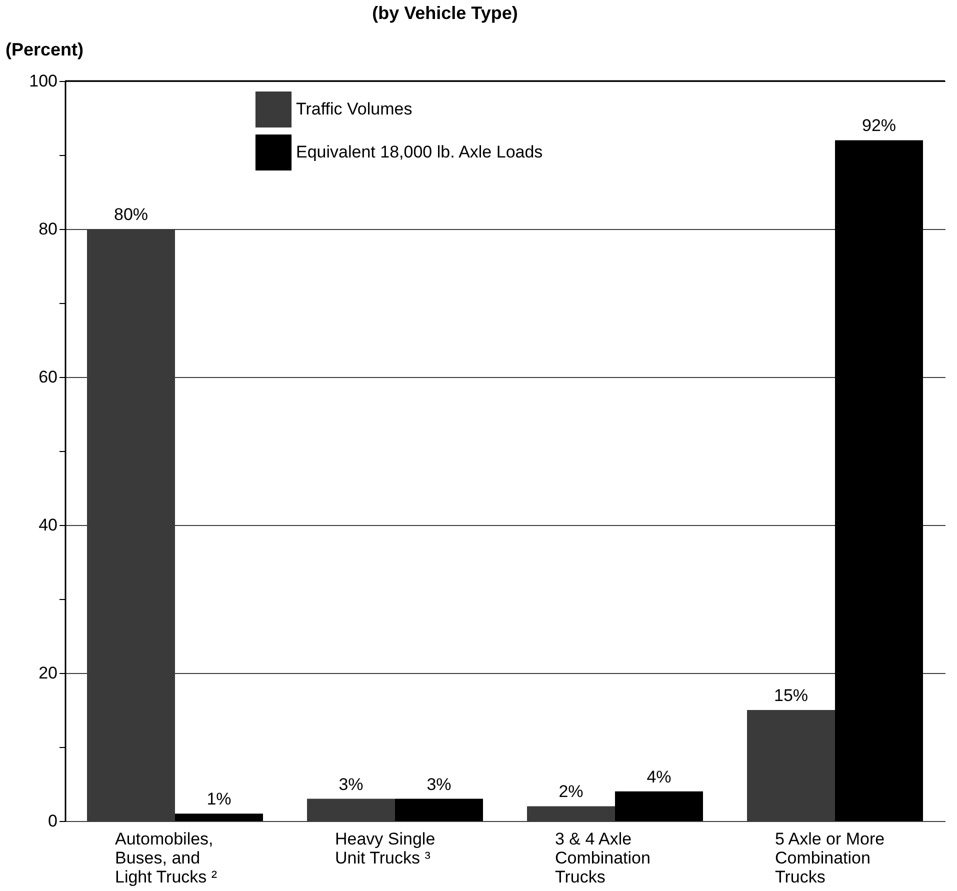  Describe the element at coordinates (385, 849) in the screenshot. I see `x-tick-label: Heavy Single Unit Trucks ³` at that location.